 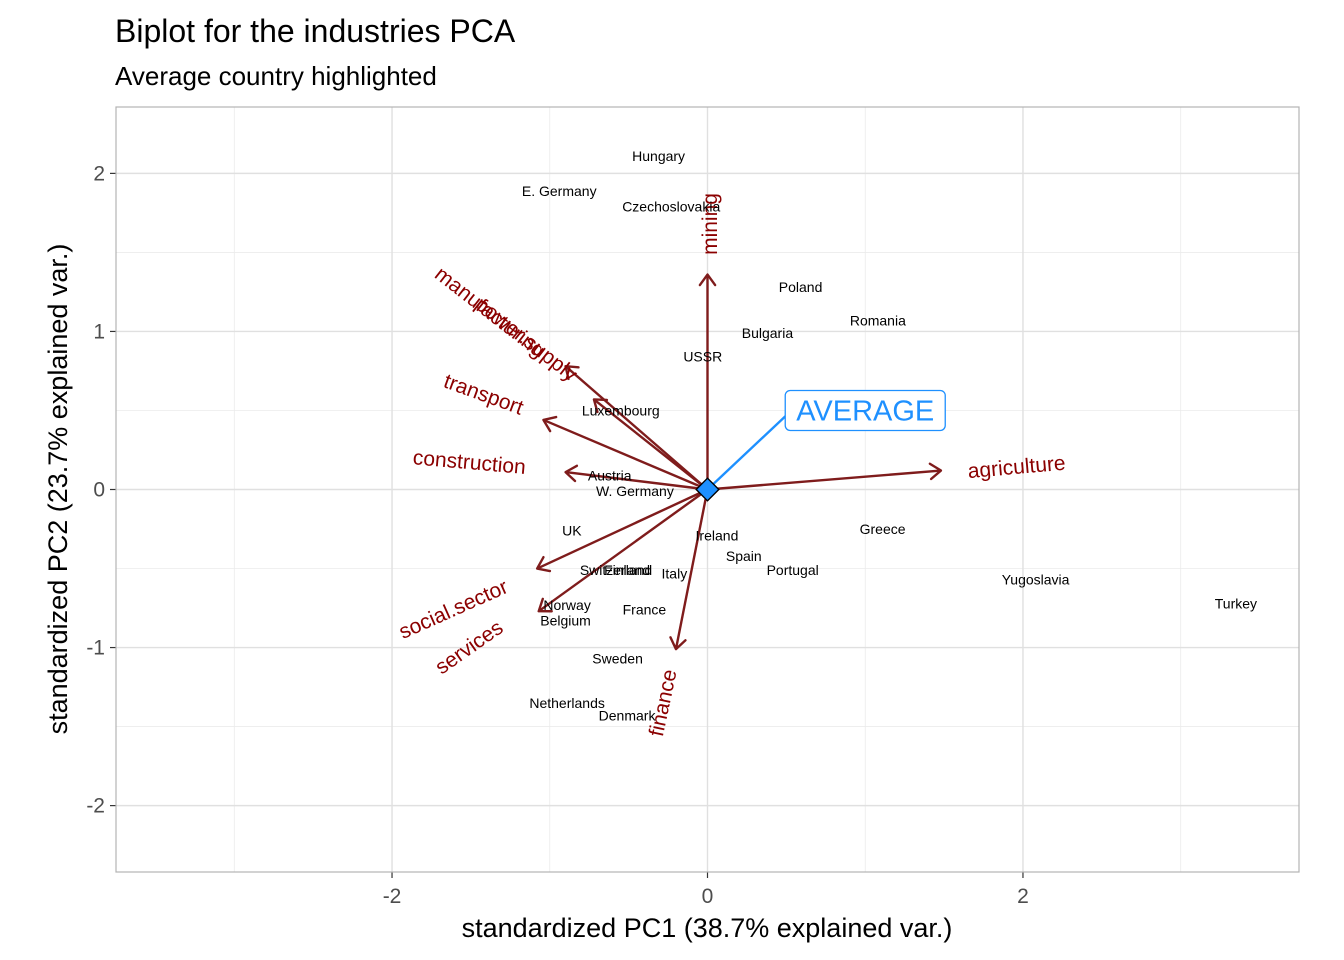 What do you see at coordinates (1236, 603) in the screenshot?
I see `country-label: Turkey` at bounding box center [1236, 603].